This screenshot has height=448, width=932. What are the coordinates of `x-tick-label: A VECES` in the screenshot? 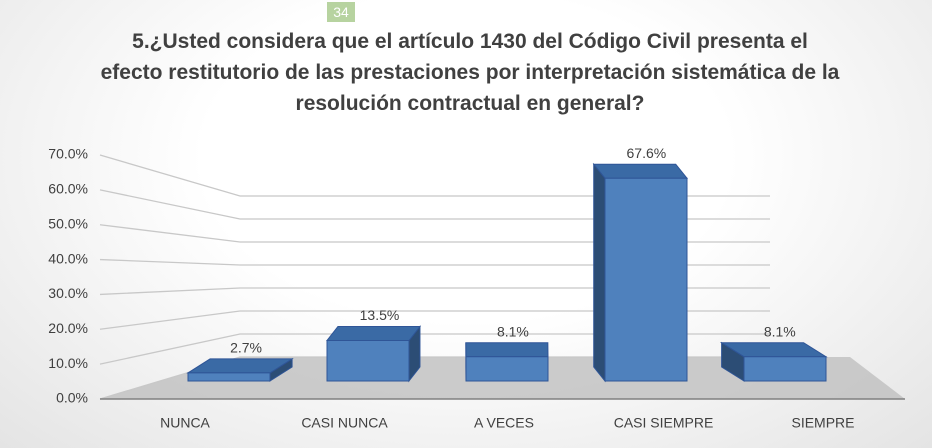 It's located at (504, 423).